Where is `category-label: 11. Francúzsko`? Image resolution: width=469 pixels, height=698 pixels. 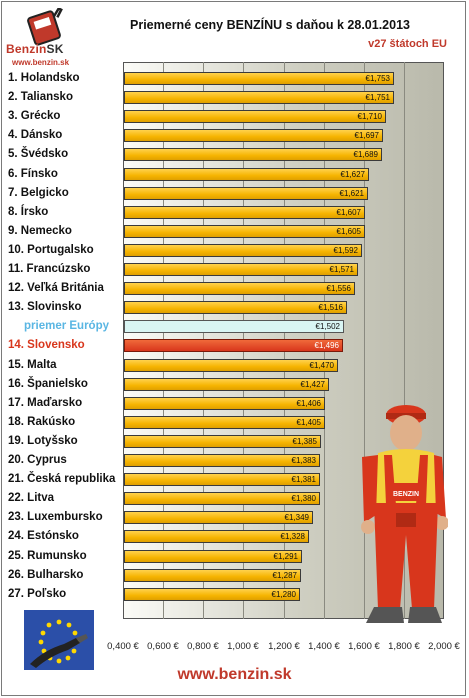 category-label: 11. Francúzsko is located at coordinates (49, 269).